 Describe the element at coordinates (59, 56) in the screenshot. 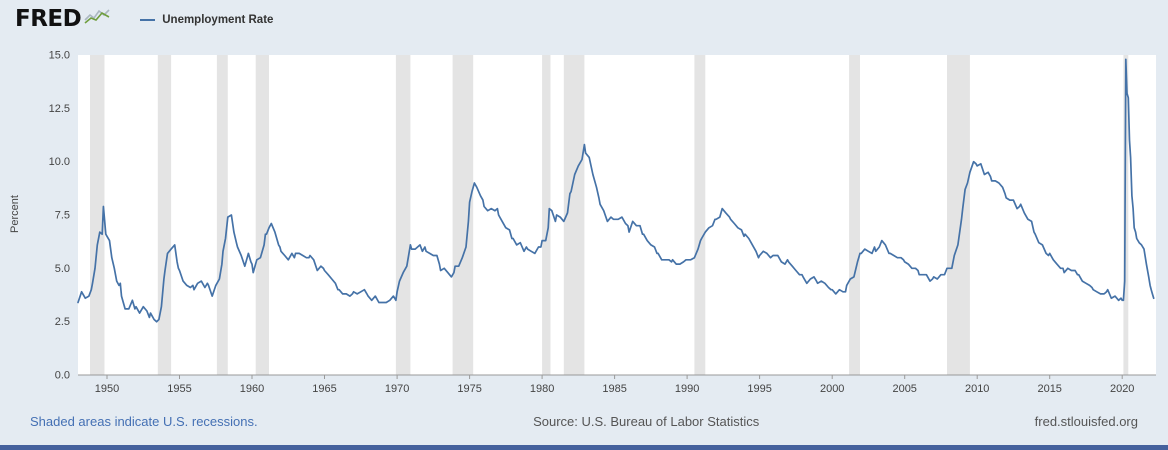

I see `y-tick-label: 15.0` at that location.